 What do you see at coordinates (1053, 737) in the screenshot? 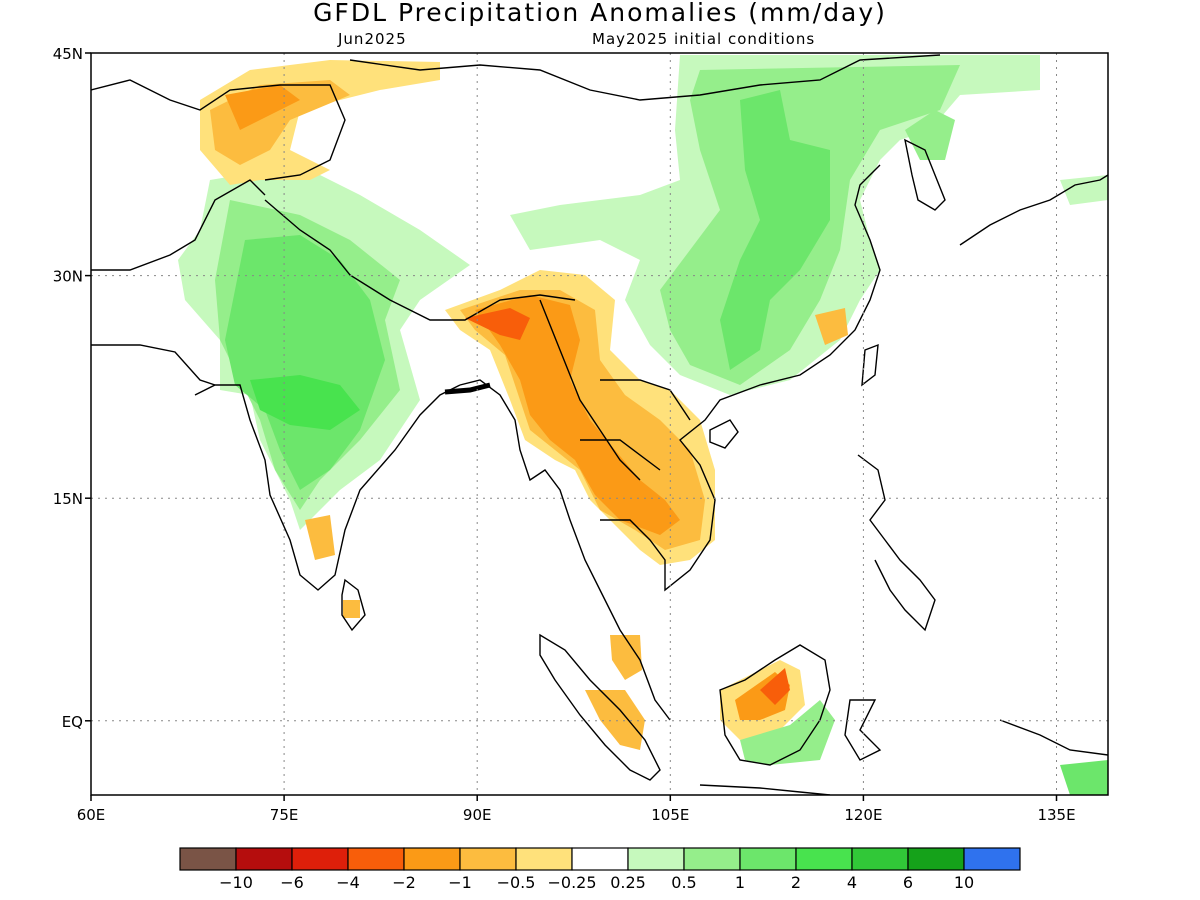
I see `coast-new-guinea` at bounding box center [1053, 737].